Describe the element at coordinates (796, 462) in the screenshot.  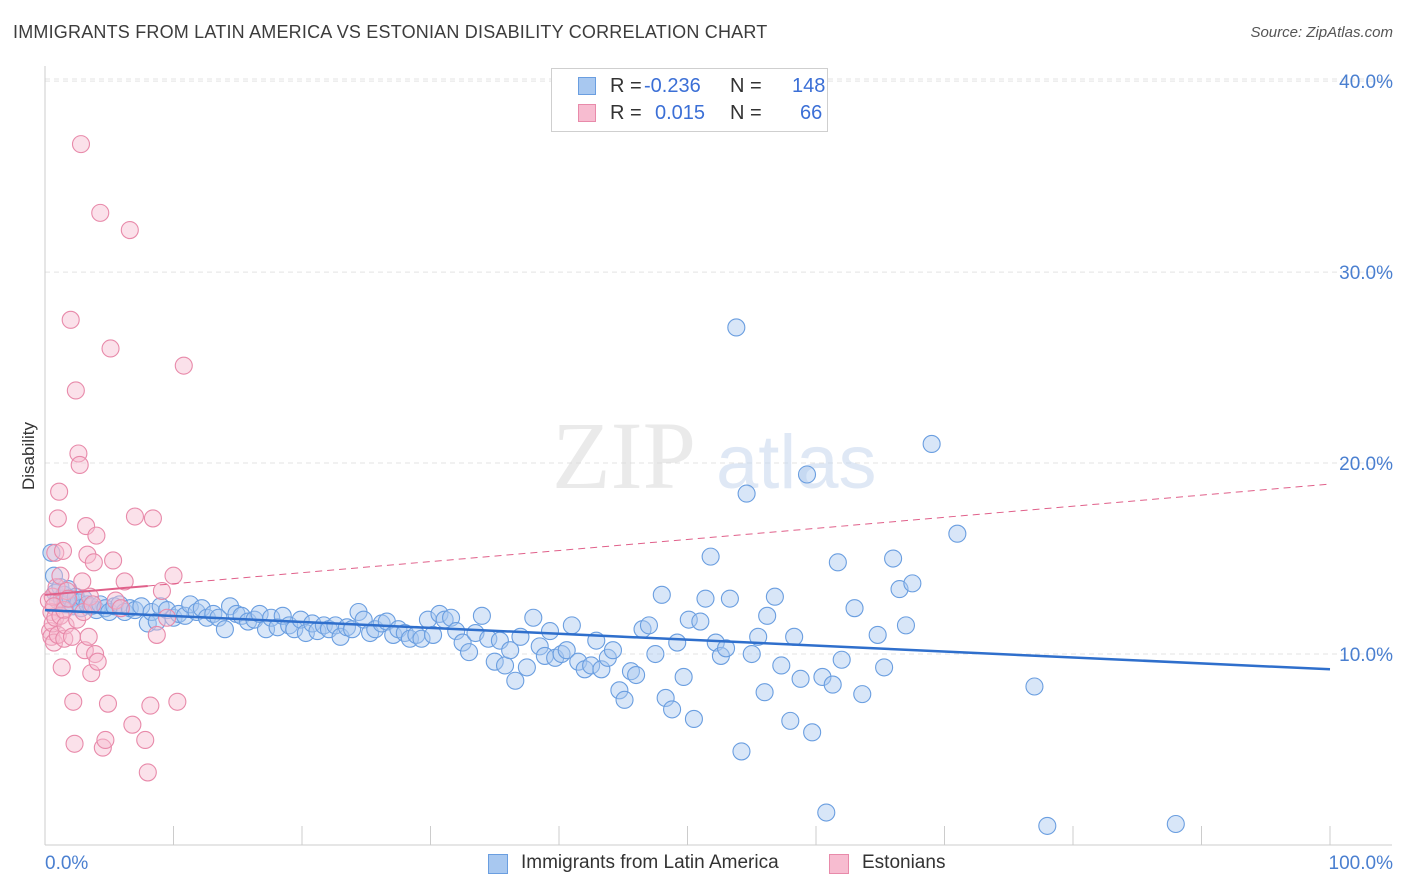
I see `watermark-atlas: atlas` at that location.